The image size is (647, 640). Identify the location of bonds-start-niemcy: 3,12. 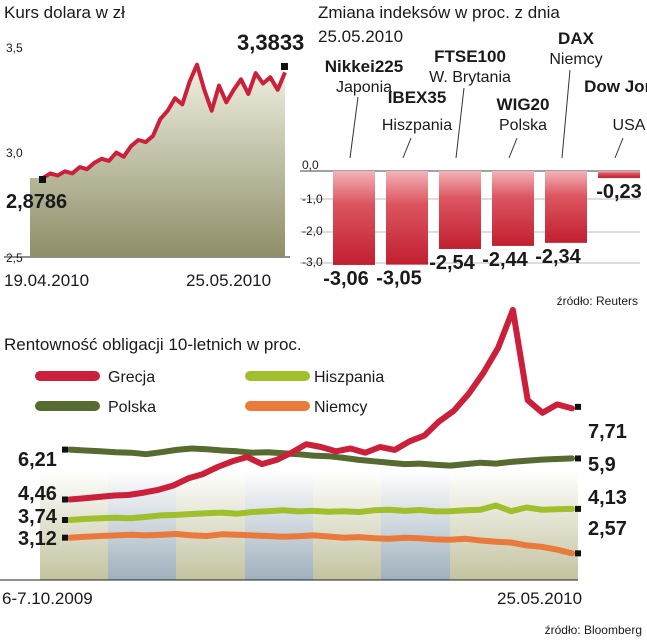
(37, 539).